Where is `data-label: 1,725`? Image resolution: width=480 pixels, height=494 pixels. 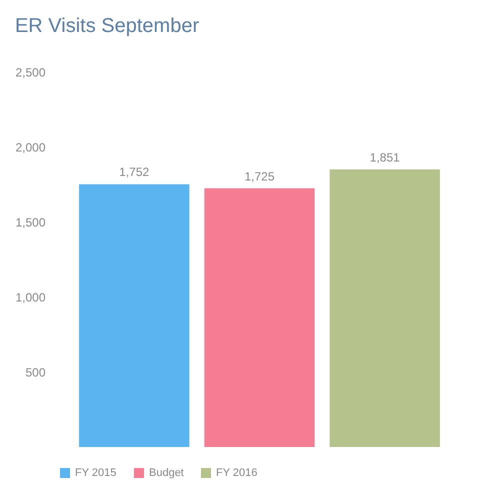
data-label: 1,725 is located at coordinates (259, 176).